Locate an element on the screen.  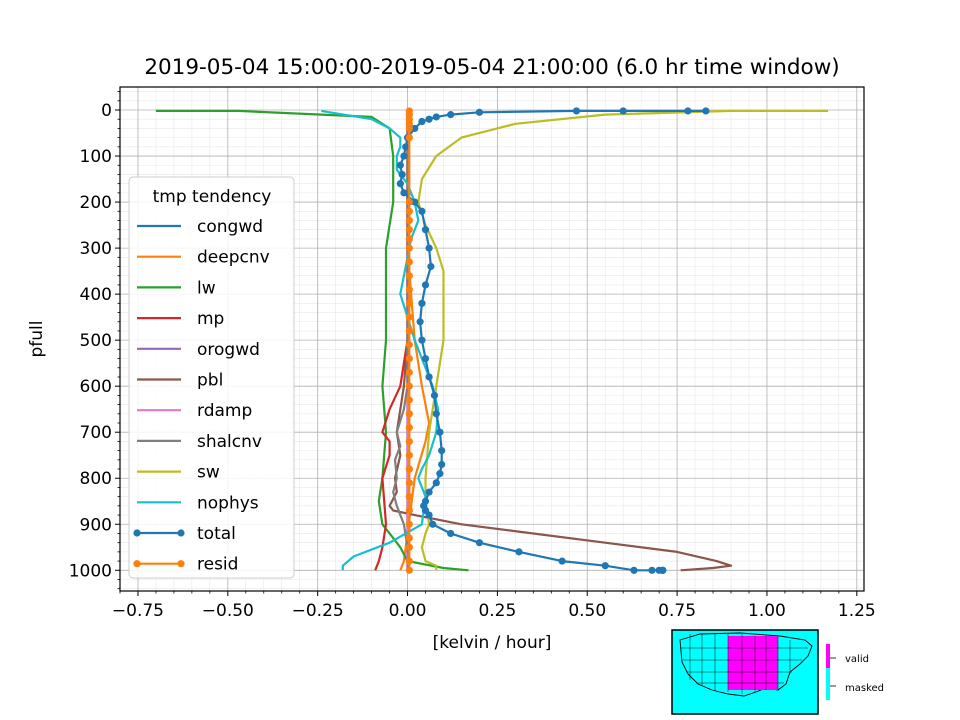
x-axis-label: [kelvin / hour] is located at coordinates (492, 643).